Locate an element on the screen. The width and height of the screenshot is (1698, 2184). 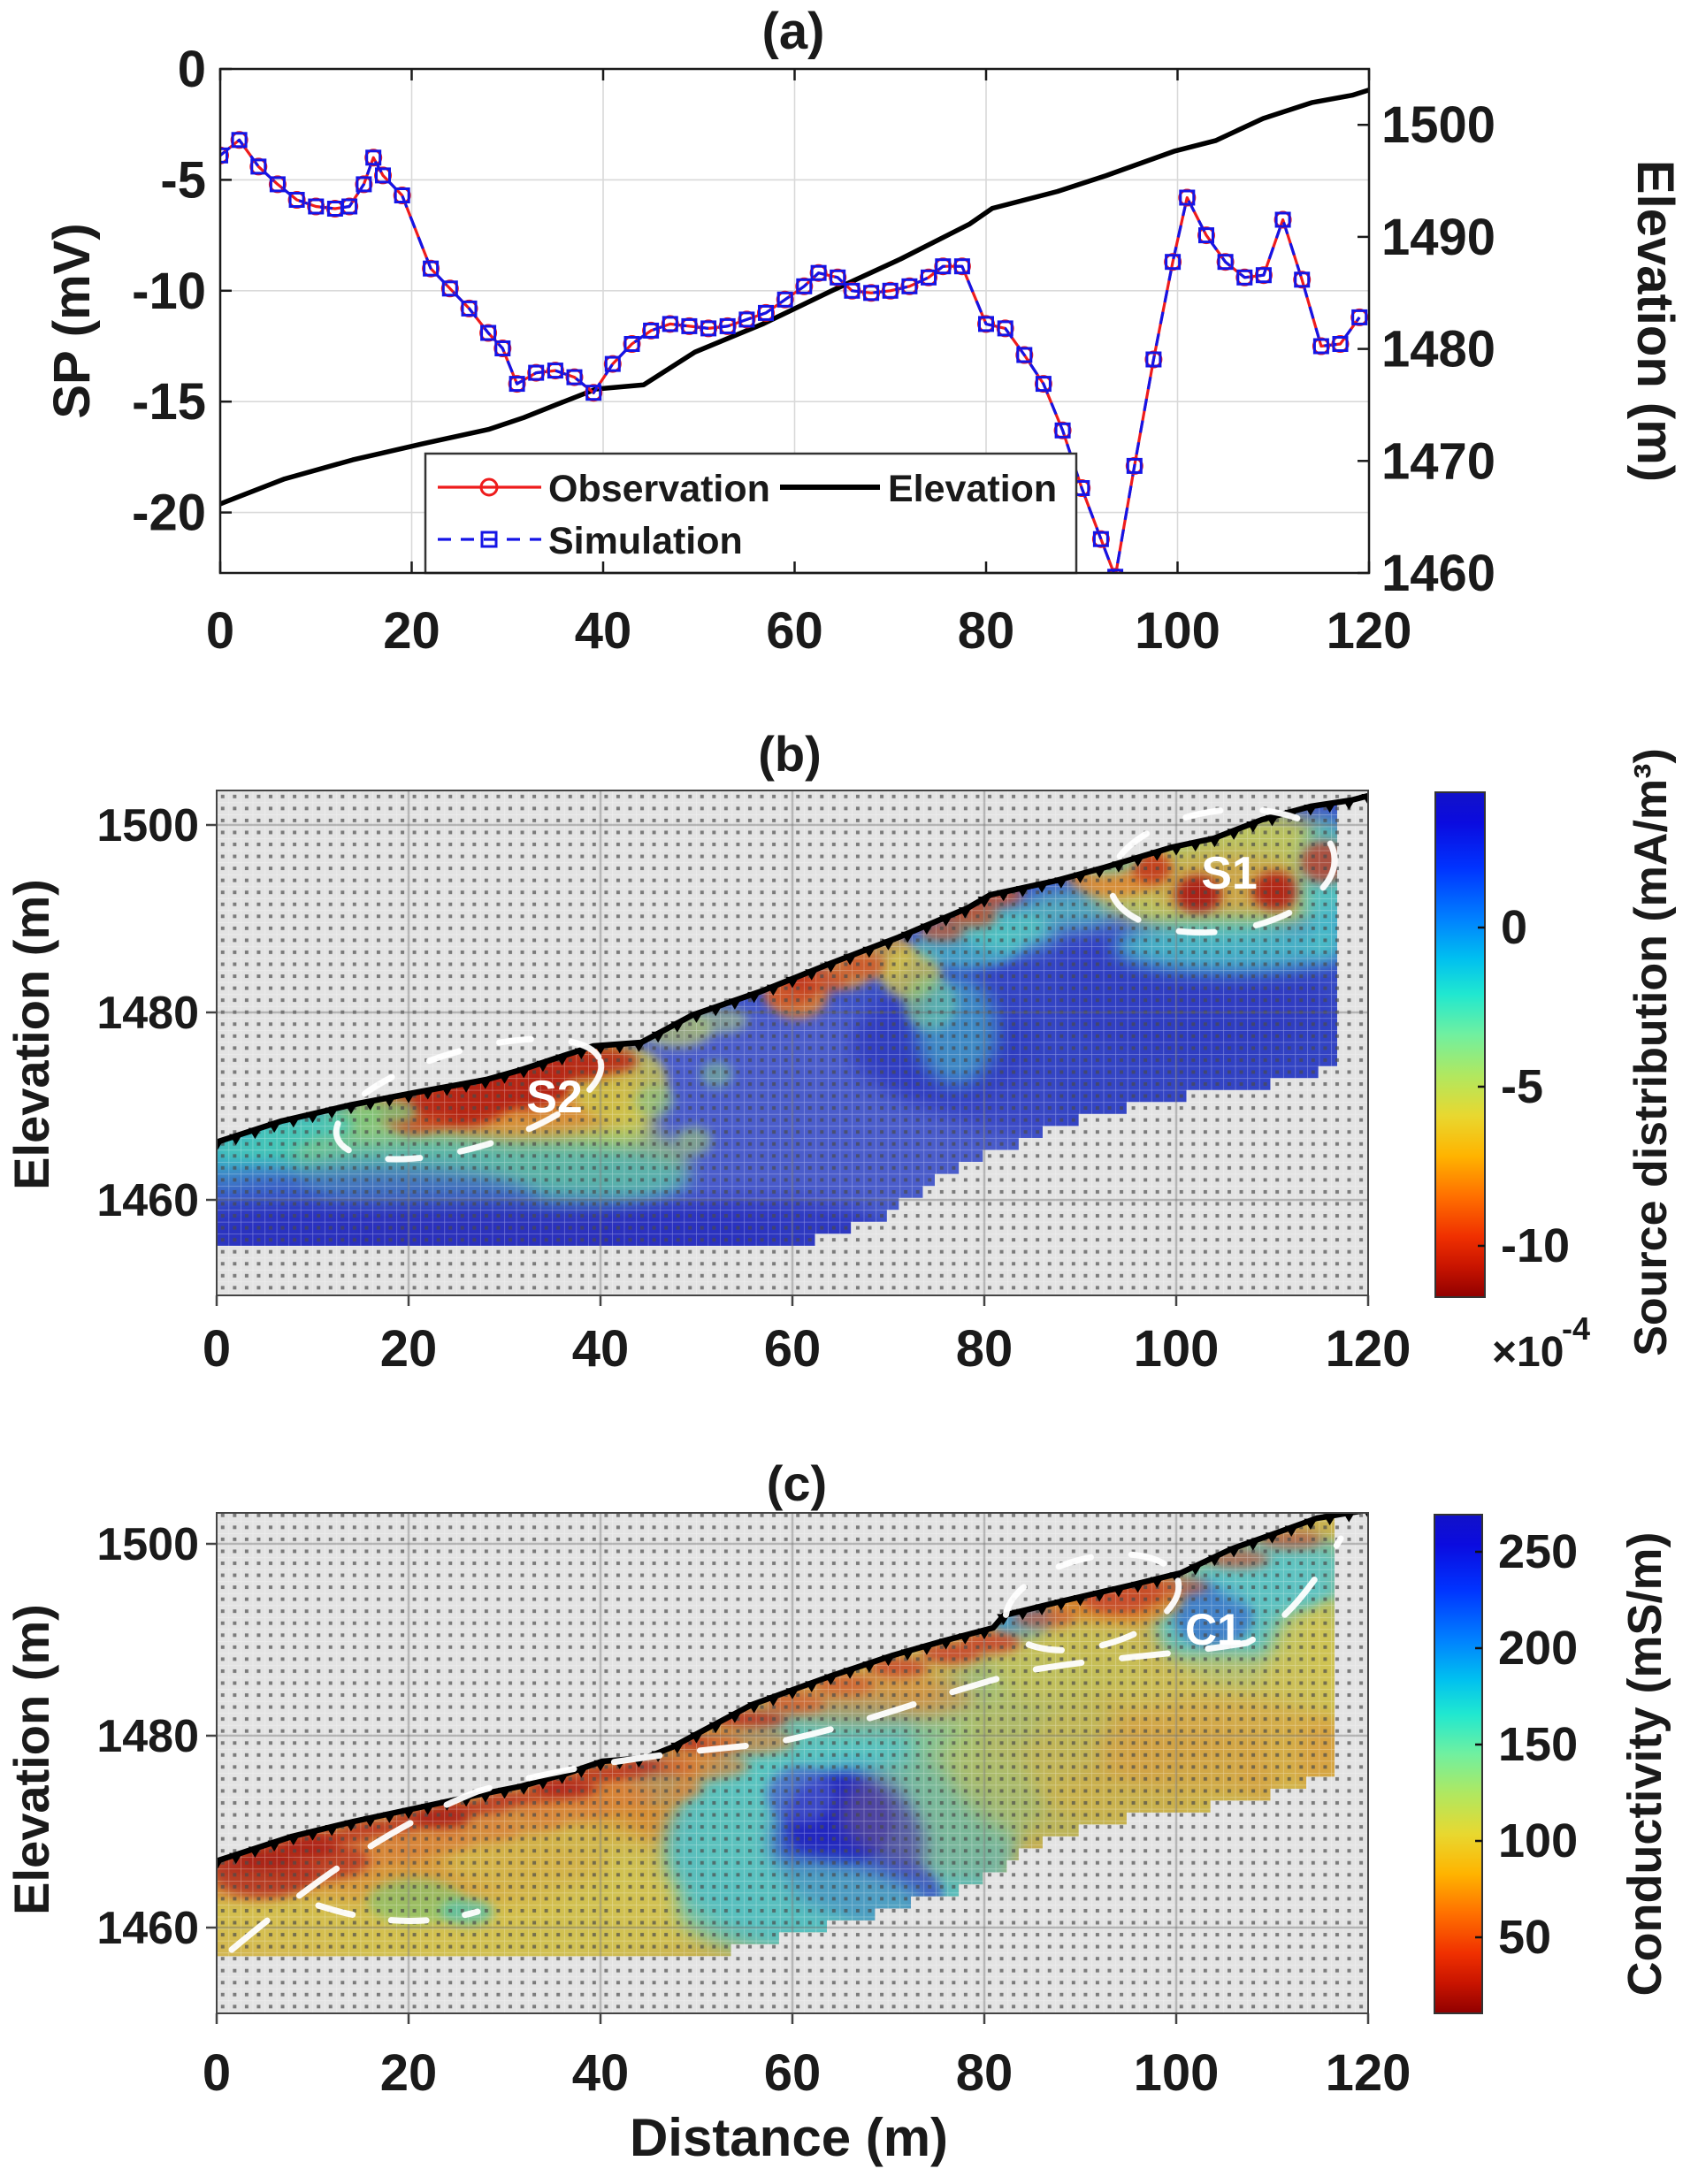
svg-text: C1 is located at coordinates (1213, 1629).